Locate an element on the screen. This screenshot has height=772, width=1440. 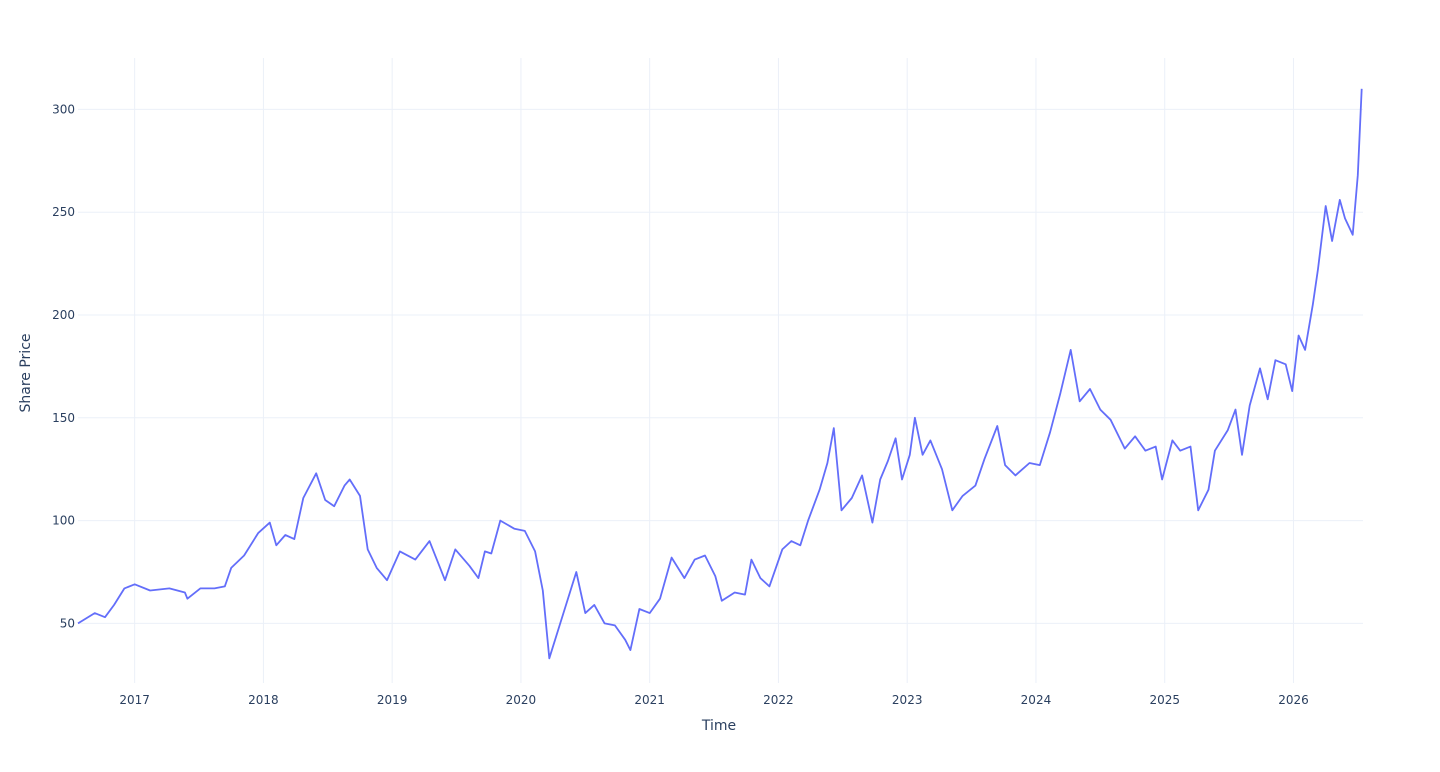
x-tick-label: 2019 is located at coordinates (392, 700).